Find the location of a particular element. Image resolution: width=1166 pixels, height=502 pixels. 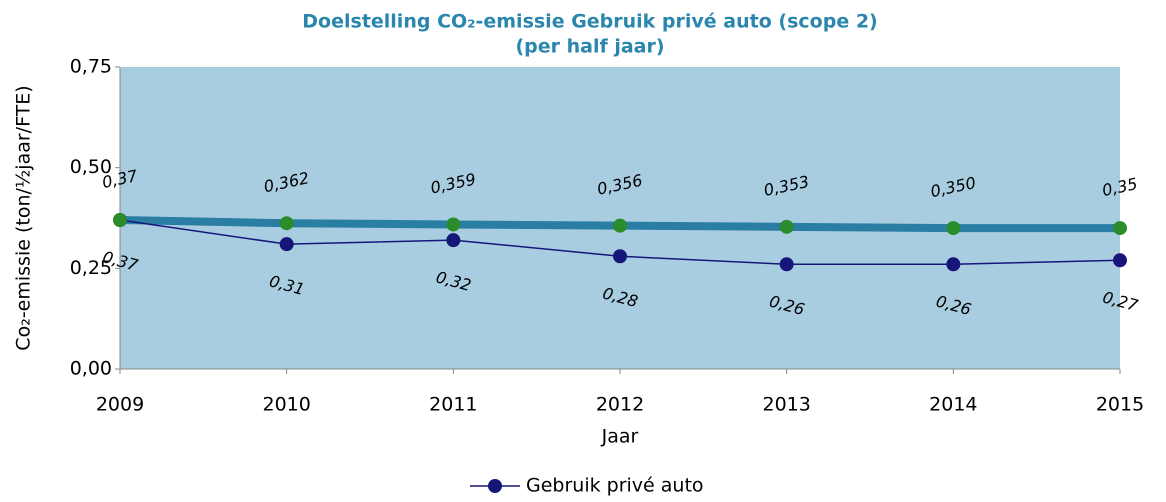

x-tick-label: 2010 is located at coordinates (286, 405).